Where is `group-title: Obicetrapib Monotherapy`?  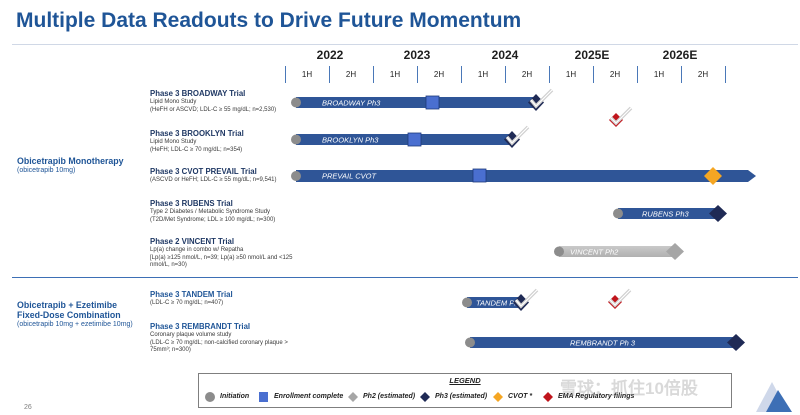 group-title: Obicetrapib Monotherapy is located at coordinates (70, 161).